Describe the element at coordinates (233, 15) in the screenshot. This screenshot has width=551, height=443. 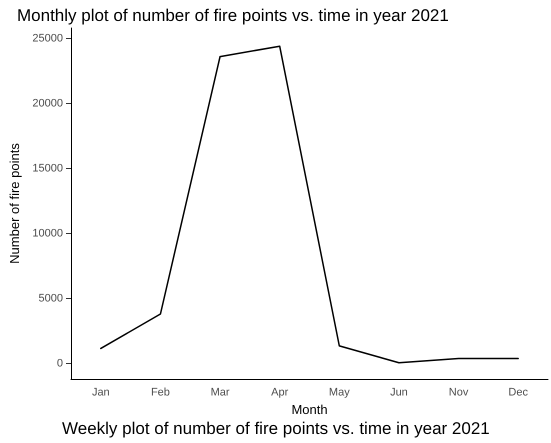
I see `chart-title: Monthly plot of number of fire points vs. time in year 2021` at that location.